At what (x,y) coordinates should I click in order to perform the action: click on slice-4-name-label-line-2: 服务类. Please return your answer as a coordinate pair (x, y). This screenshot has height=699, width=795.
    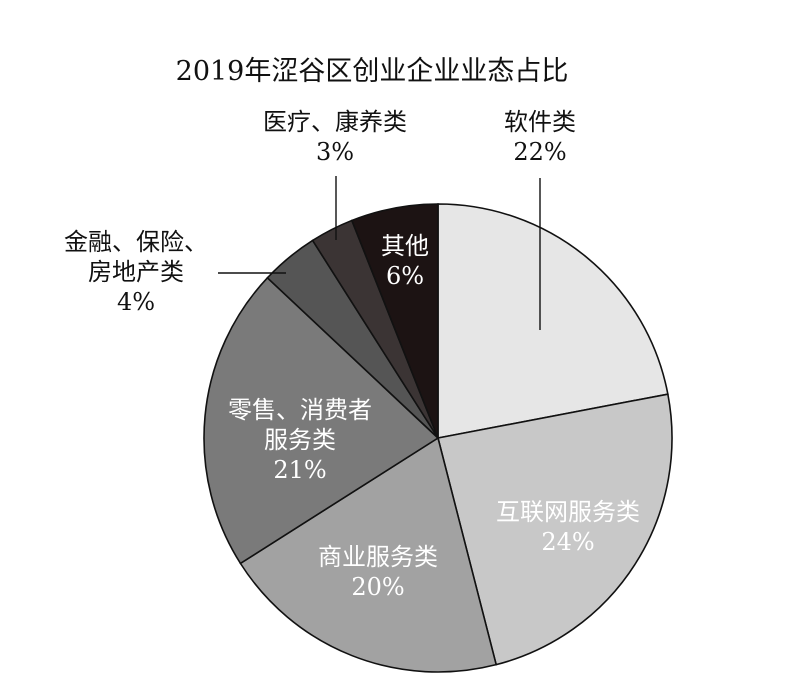
    Looking at the image, I should click on (300, 440).